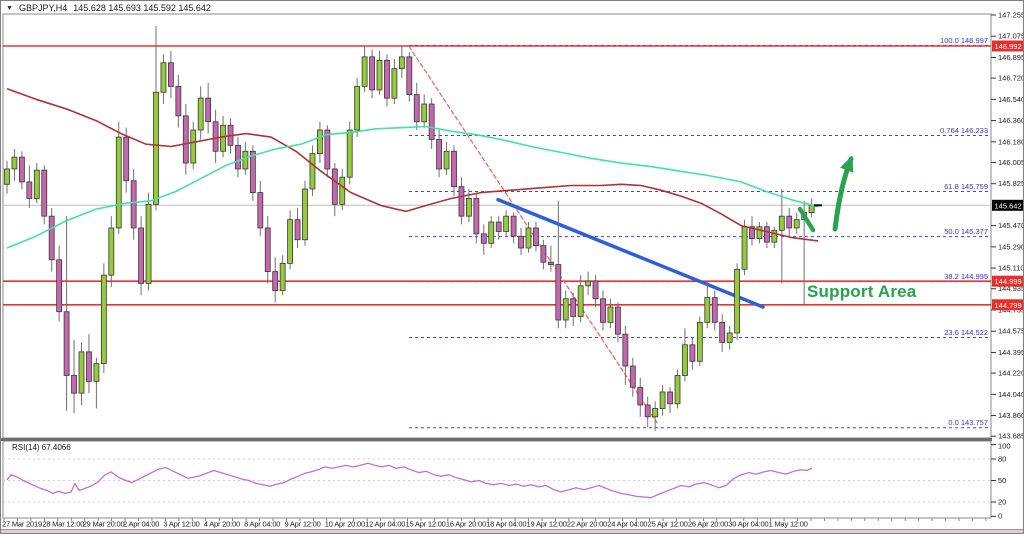 The width and height of the screenshot is (1024, 534). I want to click on time-tick-label: 18 Apr 04:00, so click(506, 524).